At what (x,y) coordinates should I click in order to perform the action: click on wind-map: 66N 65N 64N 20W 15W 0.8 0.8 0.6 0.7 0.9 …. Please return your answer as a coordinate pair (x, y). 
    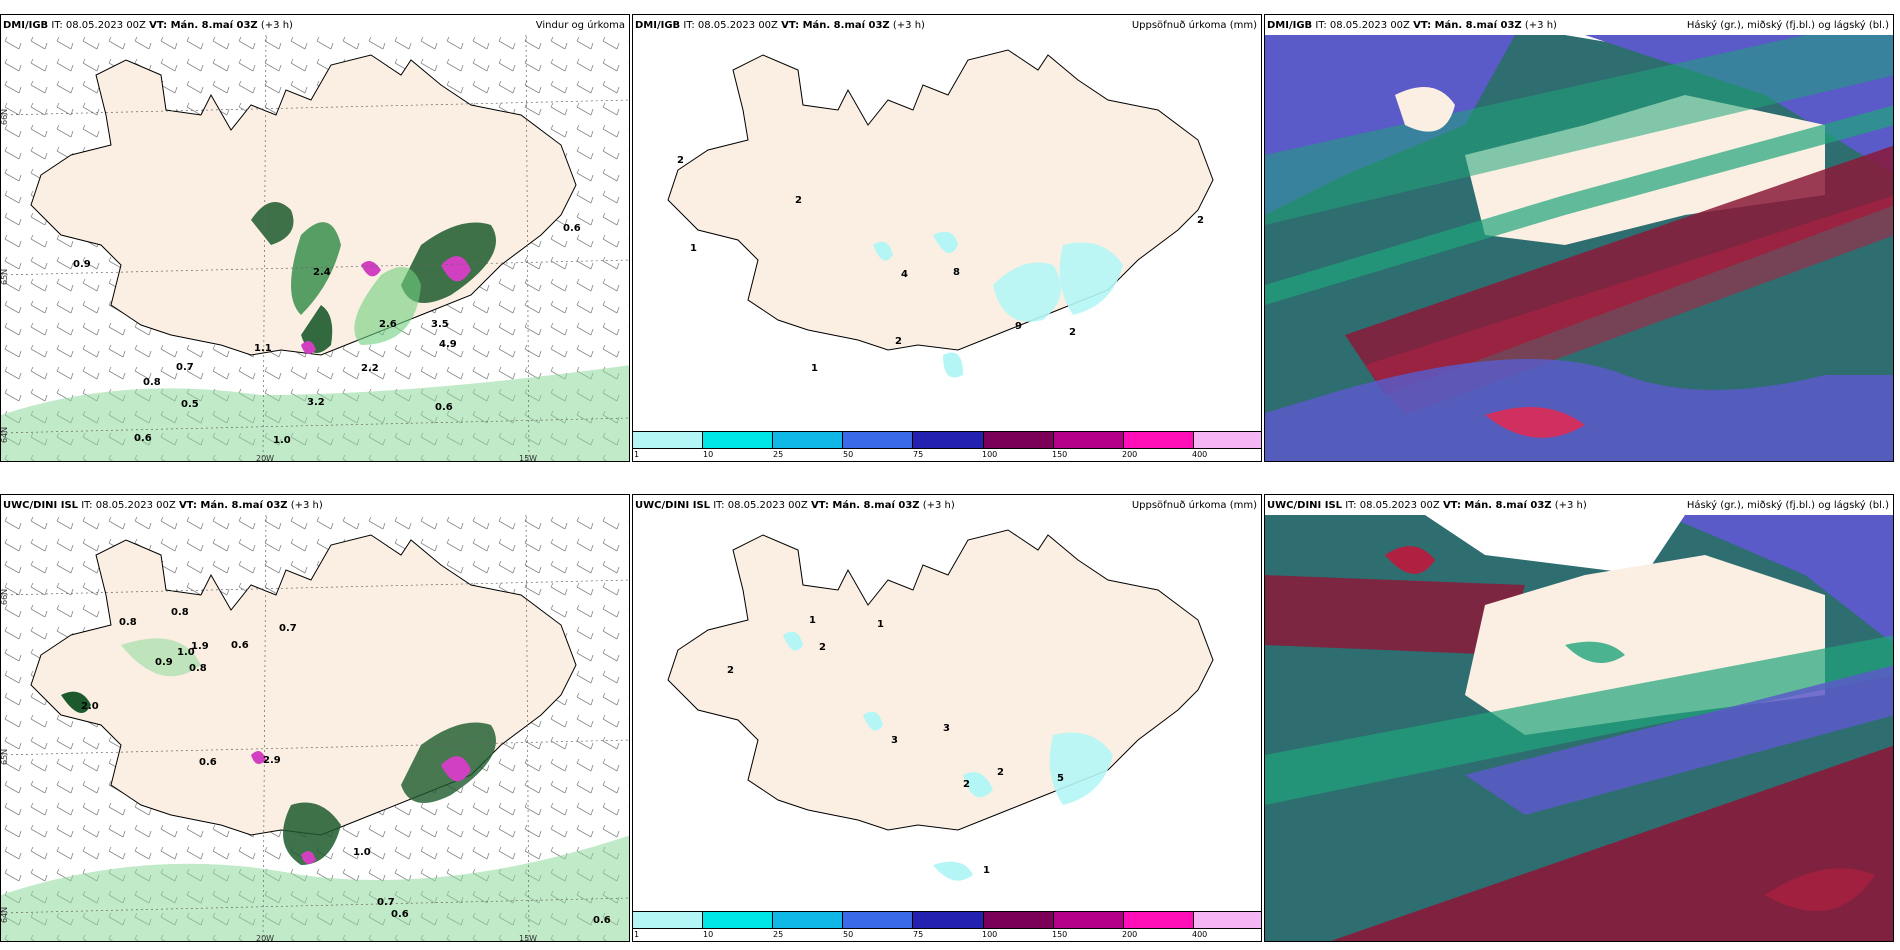
    Looking at the image, I should click on (315, 728).